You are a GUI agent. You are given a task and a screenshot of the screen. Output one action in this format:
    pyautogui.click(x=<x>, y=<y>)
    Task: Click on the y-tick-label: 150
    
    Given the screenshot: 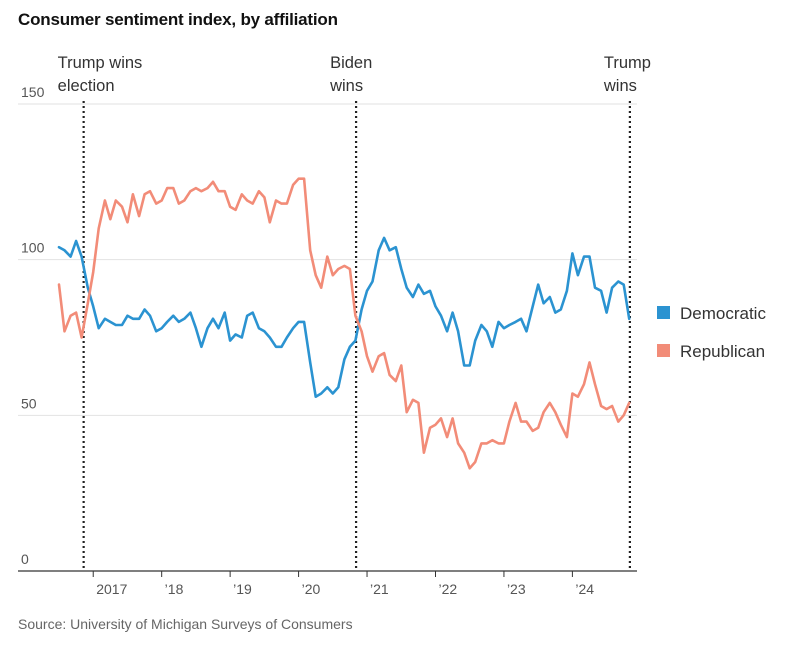 What is the action you would take?
    pyautogui.click(x=33, y=92)
    